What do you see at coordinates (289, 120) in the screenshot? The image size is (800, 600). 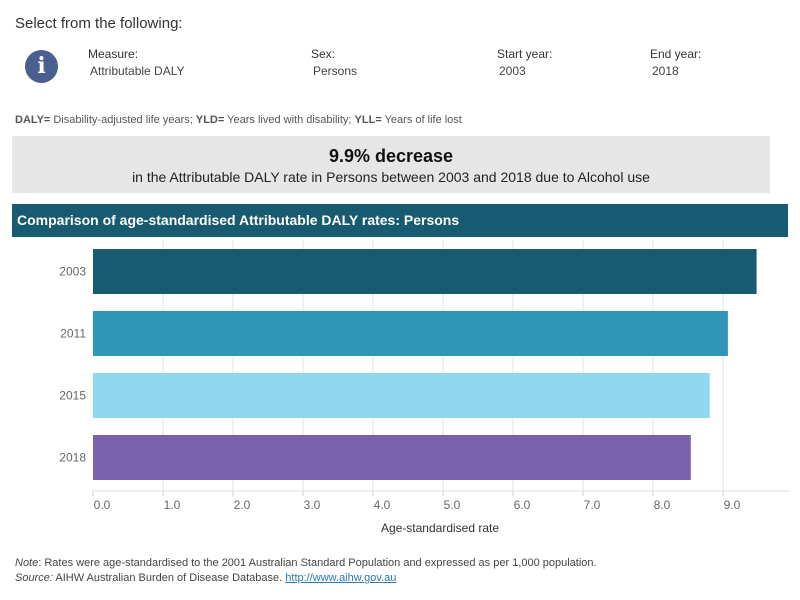 I see `abbr-text: Years lived with disability;` at bounding box center [289, 120].